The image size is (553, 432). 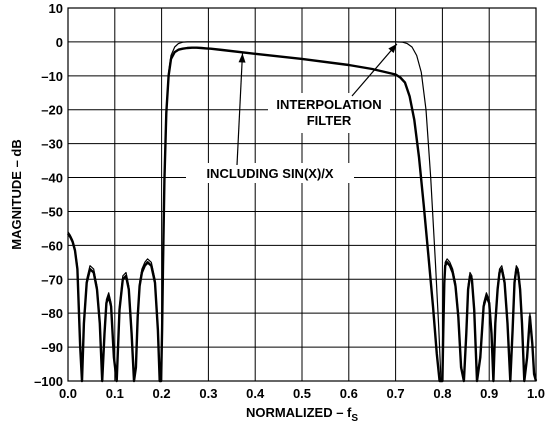 I want to click on annotation-line: INTERPOLATION, so click(x=328, y=104).